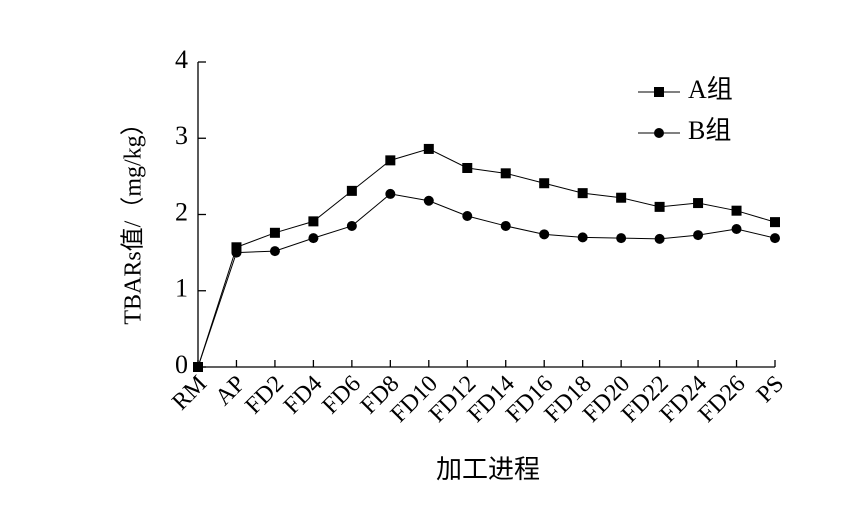 This screenshot has height=511, width=861. What do you see at coordinates (710, 89) in the screenshot?
I see `legend-label: A组` at bounding box center [710, 89].